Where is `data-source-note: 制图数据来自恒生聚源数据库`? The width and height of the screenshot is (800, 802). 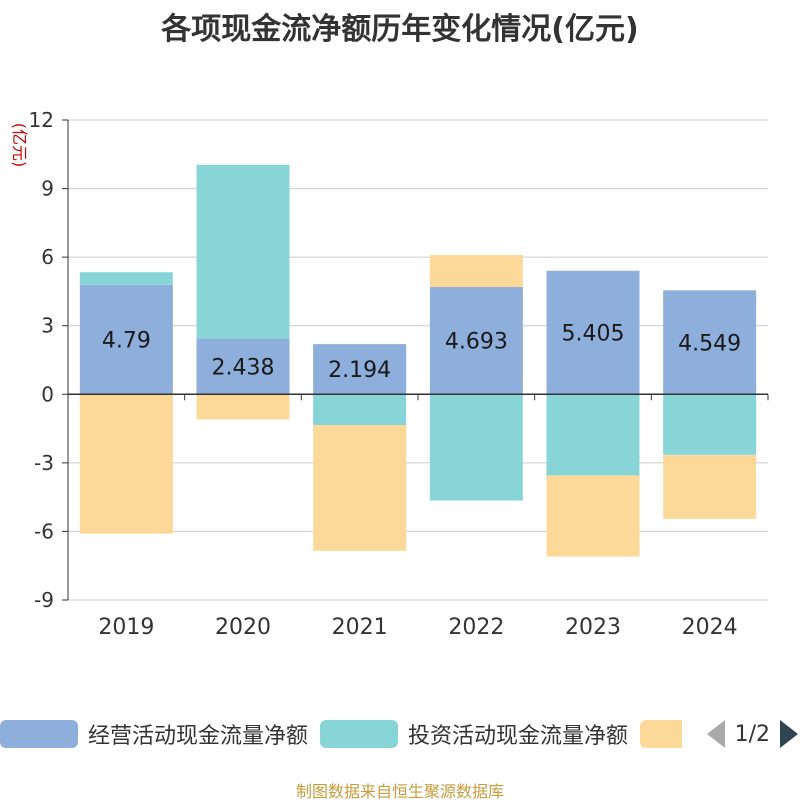
data-source-note: 制图数据来自恒生聚源数据库 is located at coordinates (399, 791).